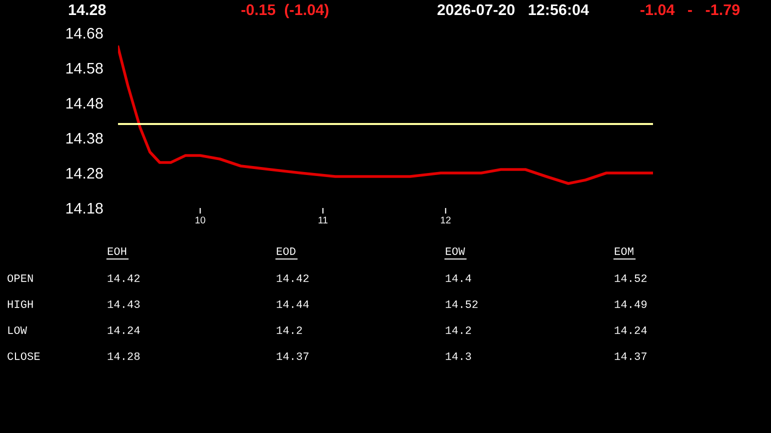 The width and height of the screenshot is (771, 433). I want to click on text: 14.43, so click(124, 304).